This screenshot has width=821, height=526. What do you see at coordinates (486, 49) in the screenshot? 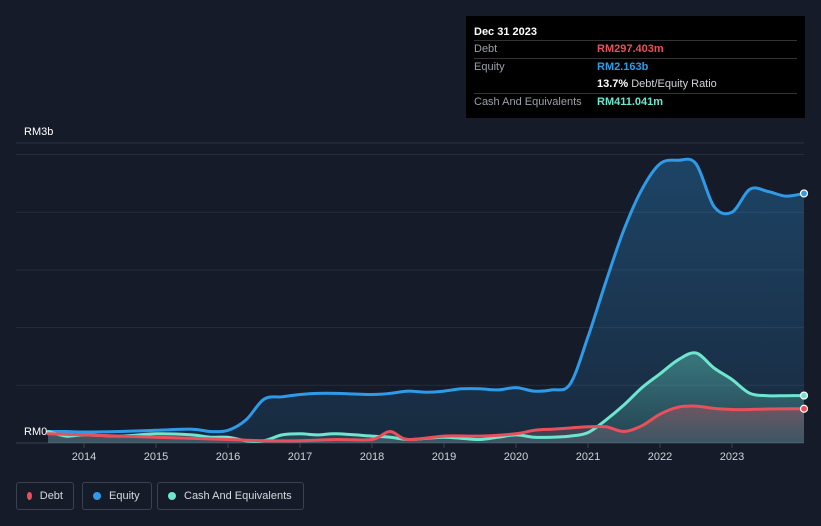
I see `tooltip-label: Debt` at bounding box center [486, 49].